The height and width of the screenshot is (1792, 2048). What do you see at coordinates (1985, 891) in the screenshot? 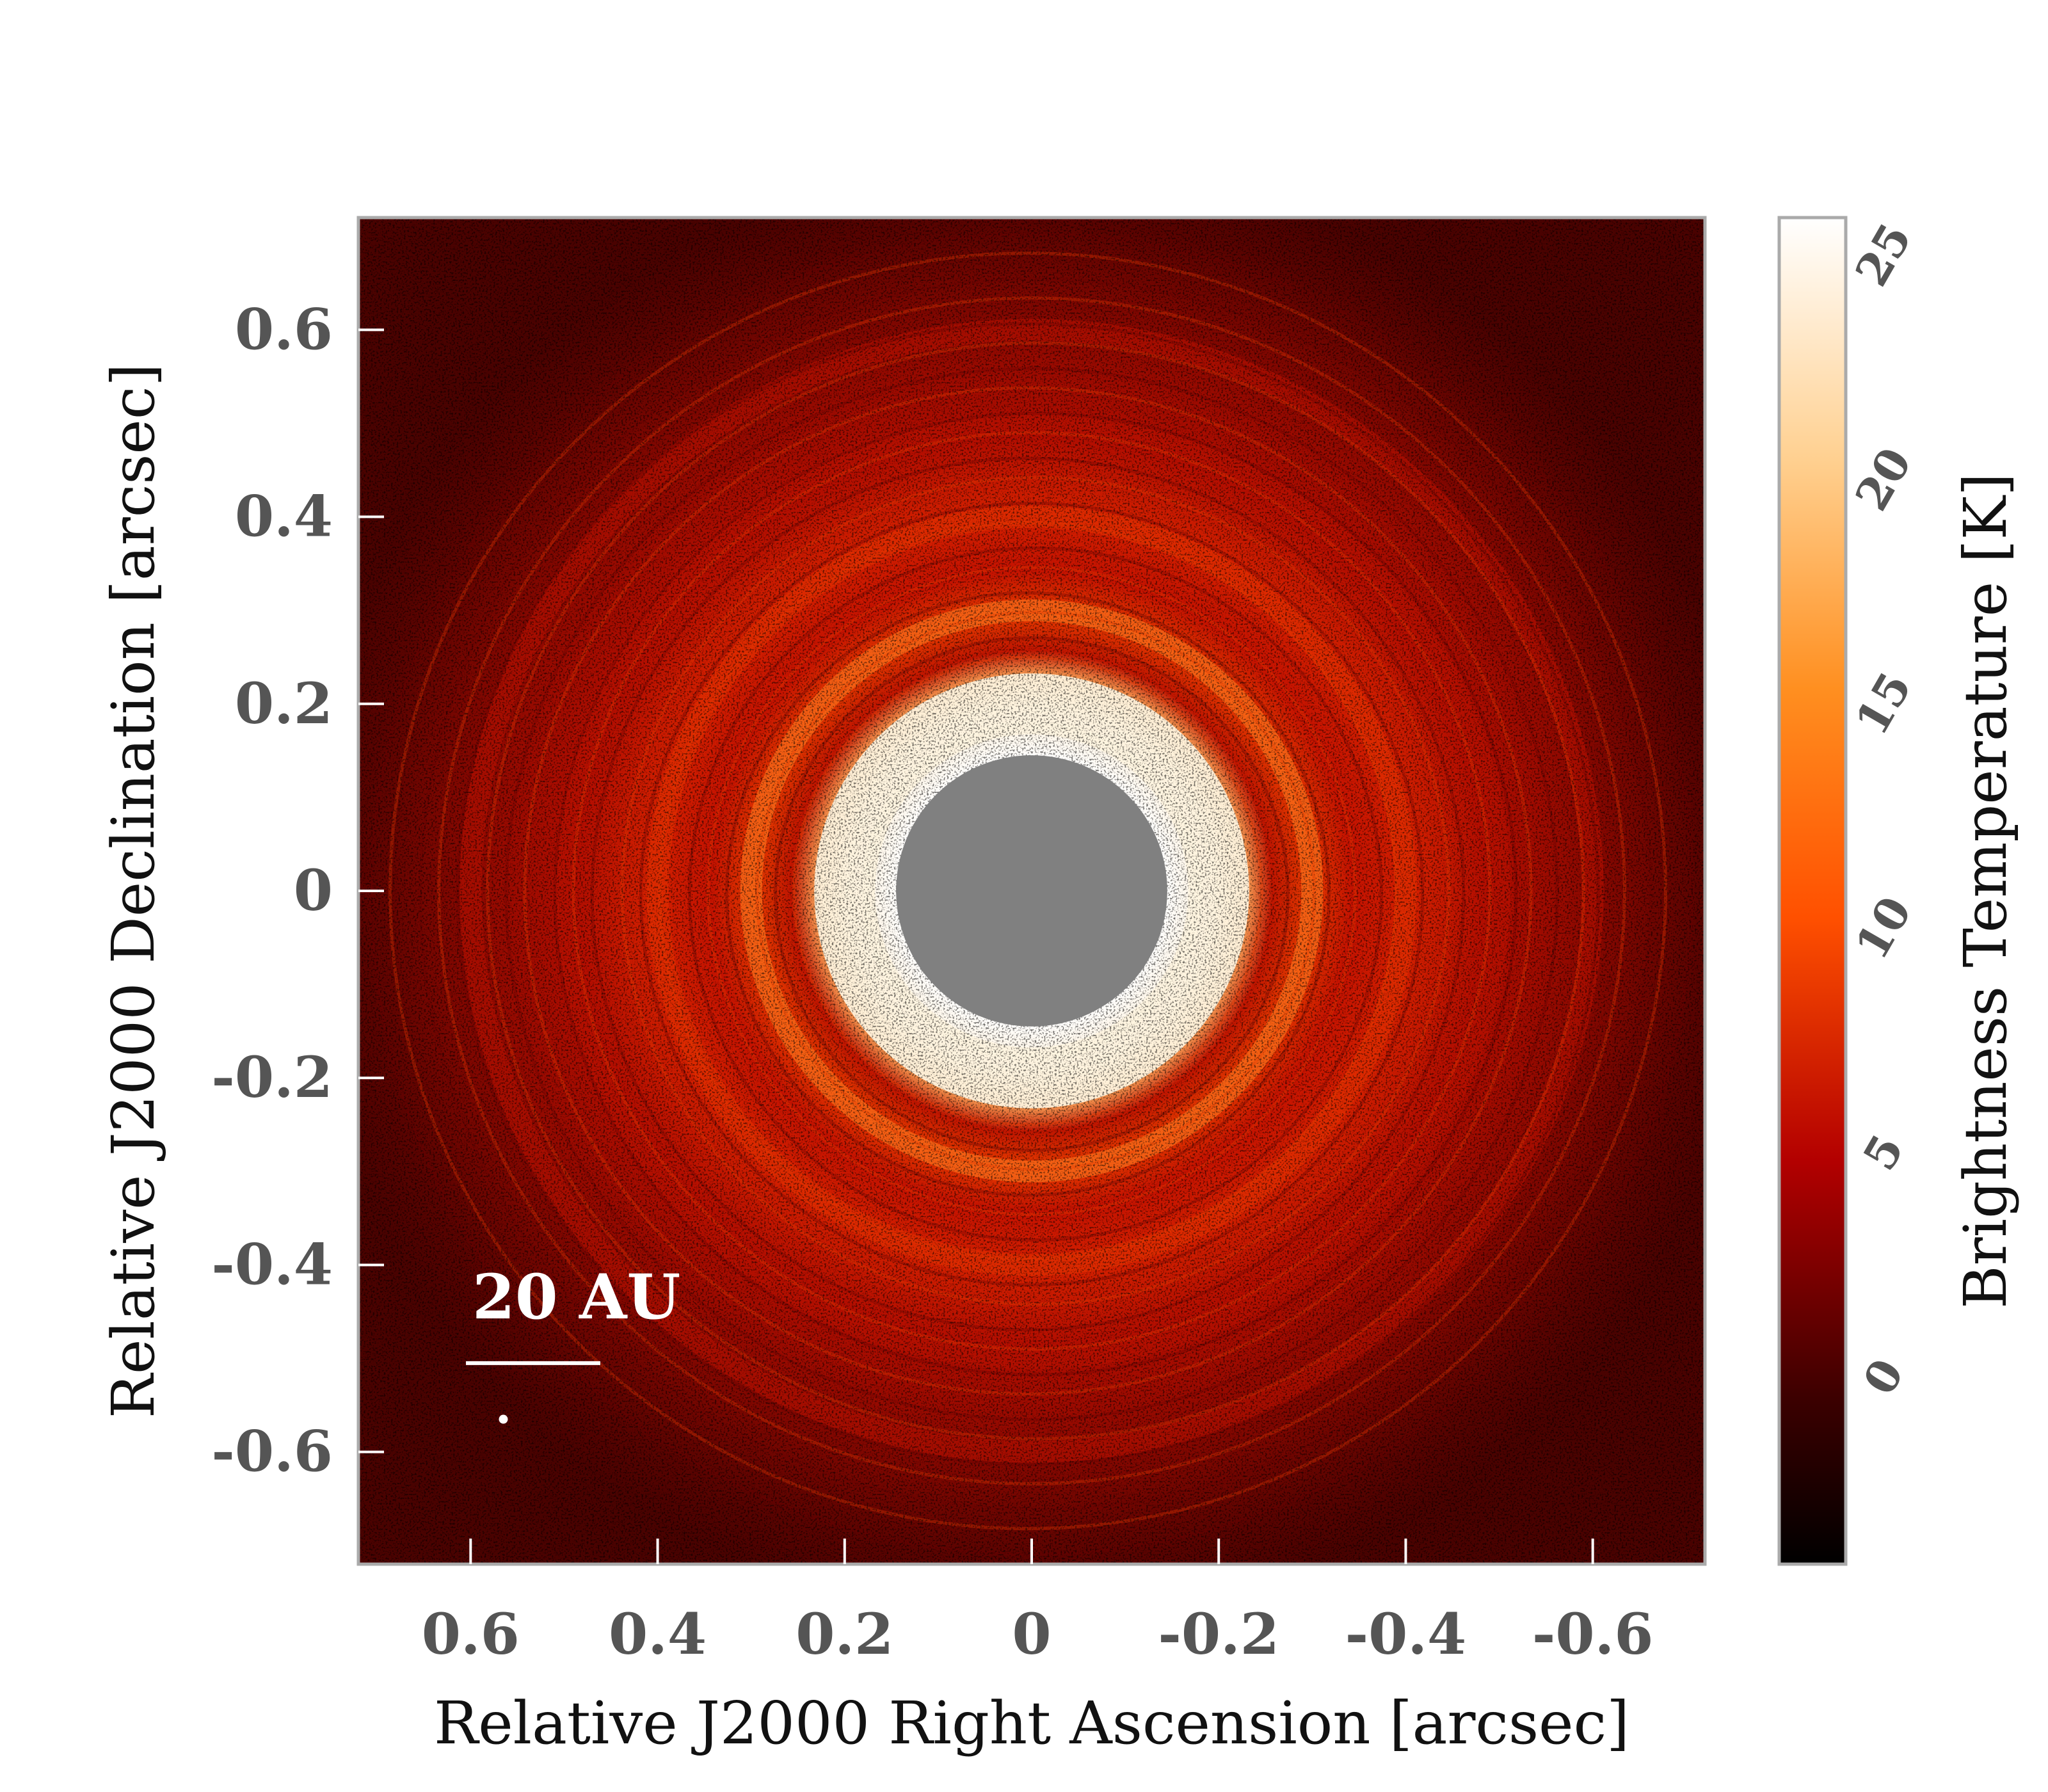
I see `colorbar-label: Brightness Temperature [K]` at bounding box center [1985, 891].